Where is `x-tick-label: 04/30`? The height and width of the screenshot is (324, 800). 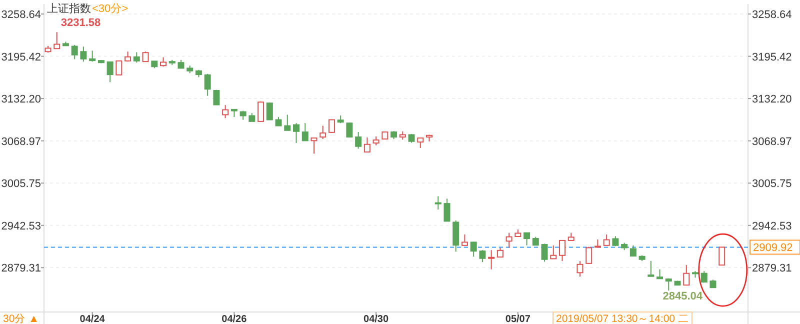 x-tick-label: 04/30 is located at coordinates (376, 319).